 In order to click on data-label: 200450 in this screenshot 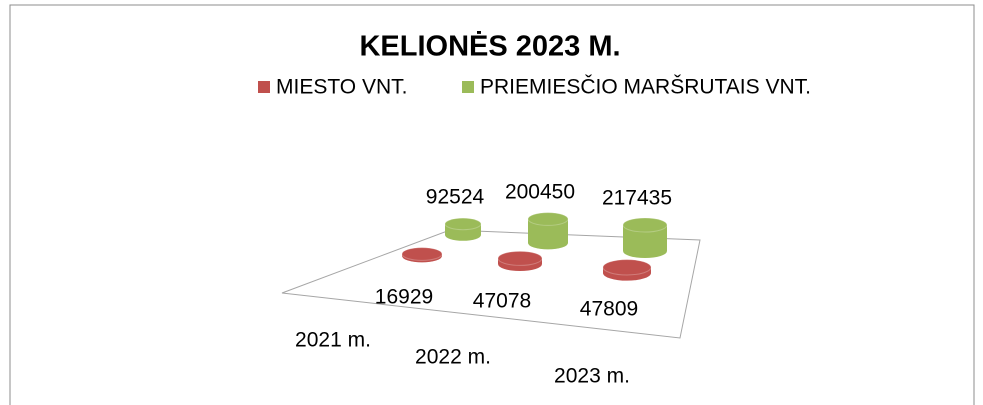, I will do `click(540, 192)`.